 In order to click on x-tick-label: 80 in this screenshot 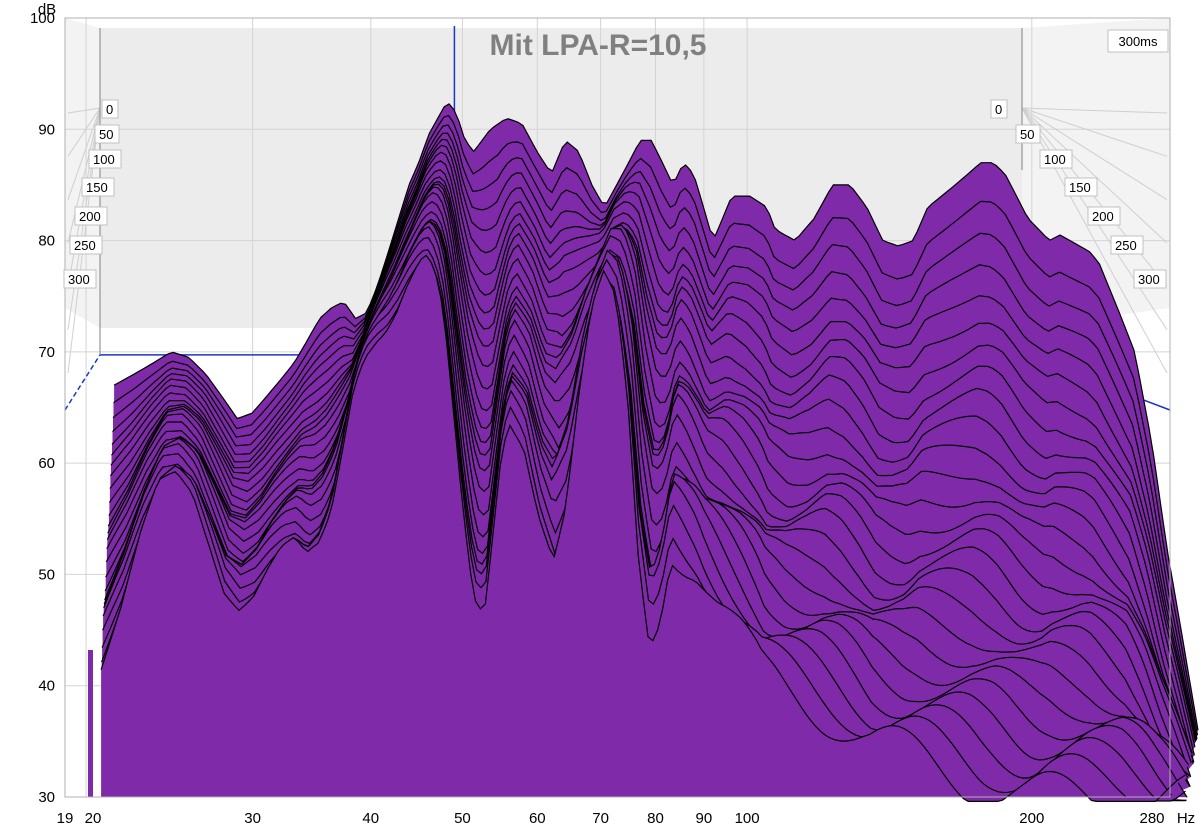, I will do `click(655, 818)`.